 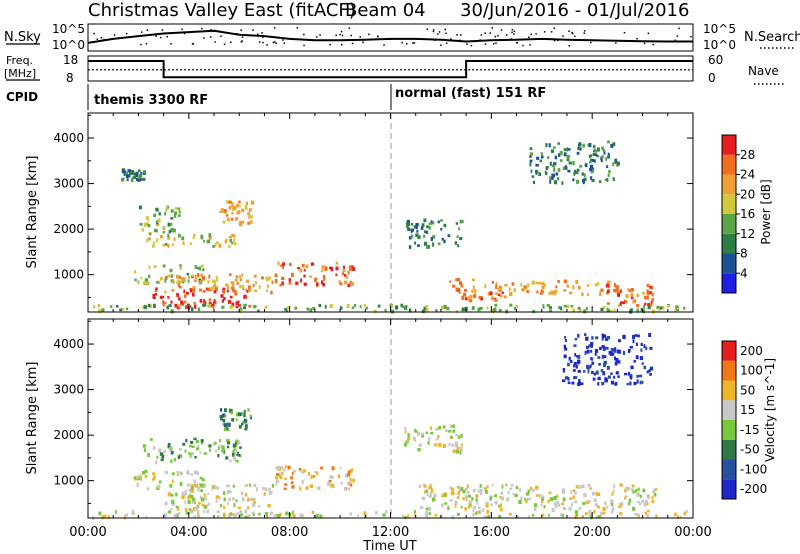 I want to click on colorbar-tick-label: -15, so click(x=750, y=430).